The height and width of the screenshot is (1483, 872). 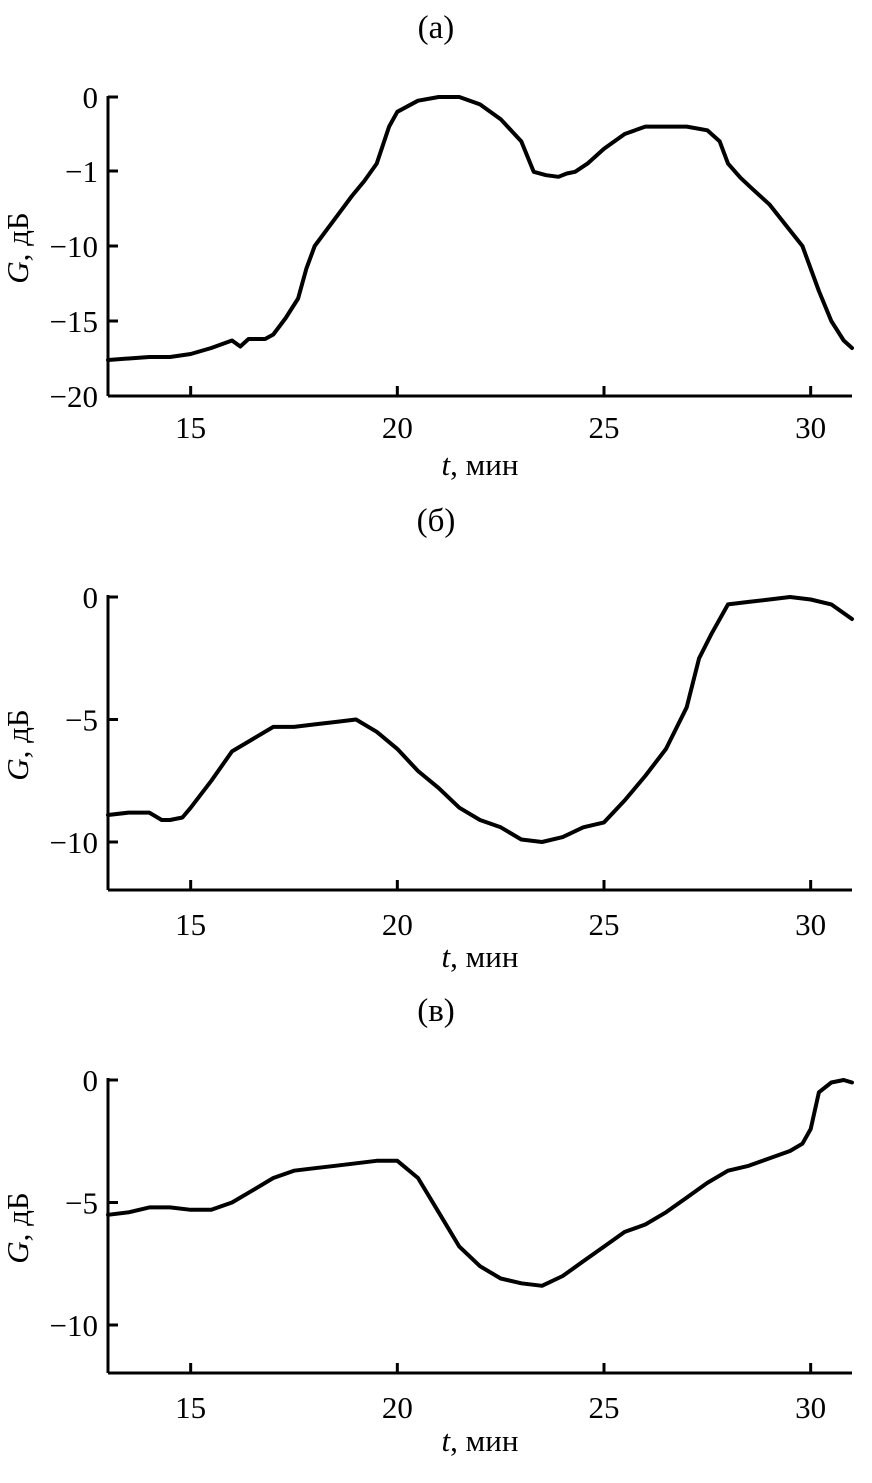 What do you see at coordinates (436, 28) in the screenshot?
I see `panel-title: (a)` at bounding box center [436, 28].